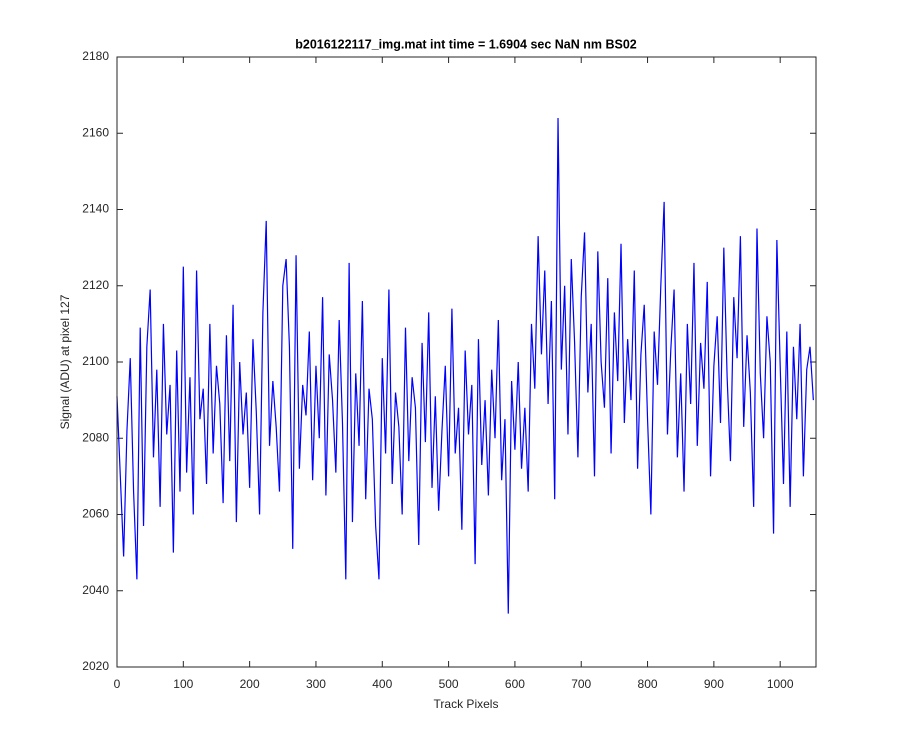 The height and width of the screenshot is (750, 900). I want to click on y-tick-label: 2160, so click(95, 132).